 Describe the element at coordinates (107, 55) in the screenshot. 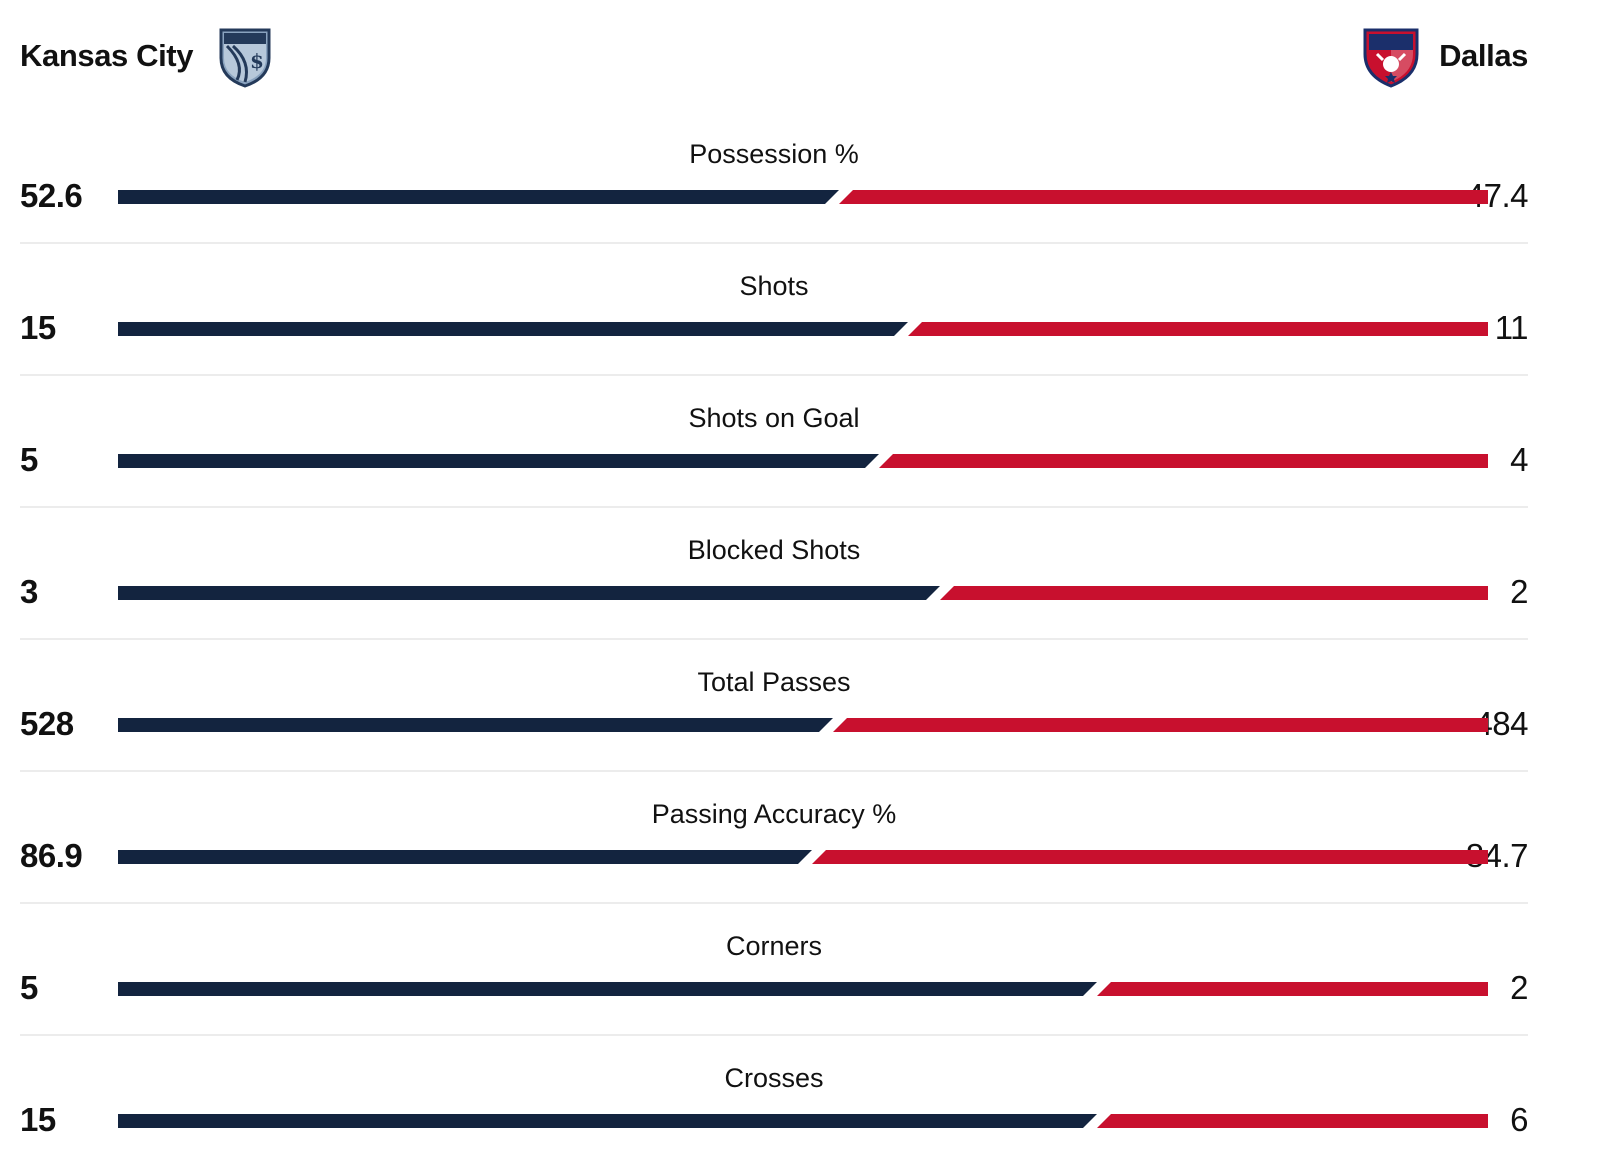

I see `home-team-name: Kansas City` at that location.